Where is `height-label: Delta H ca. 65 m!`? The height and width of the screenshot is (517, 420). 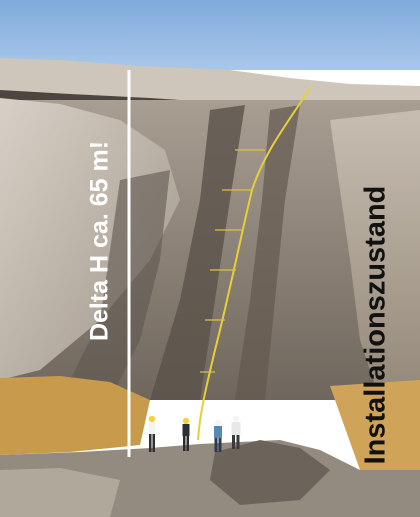 height-label: Delta H ca. 65 m! is located at coordinates (99, 241).